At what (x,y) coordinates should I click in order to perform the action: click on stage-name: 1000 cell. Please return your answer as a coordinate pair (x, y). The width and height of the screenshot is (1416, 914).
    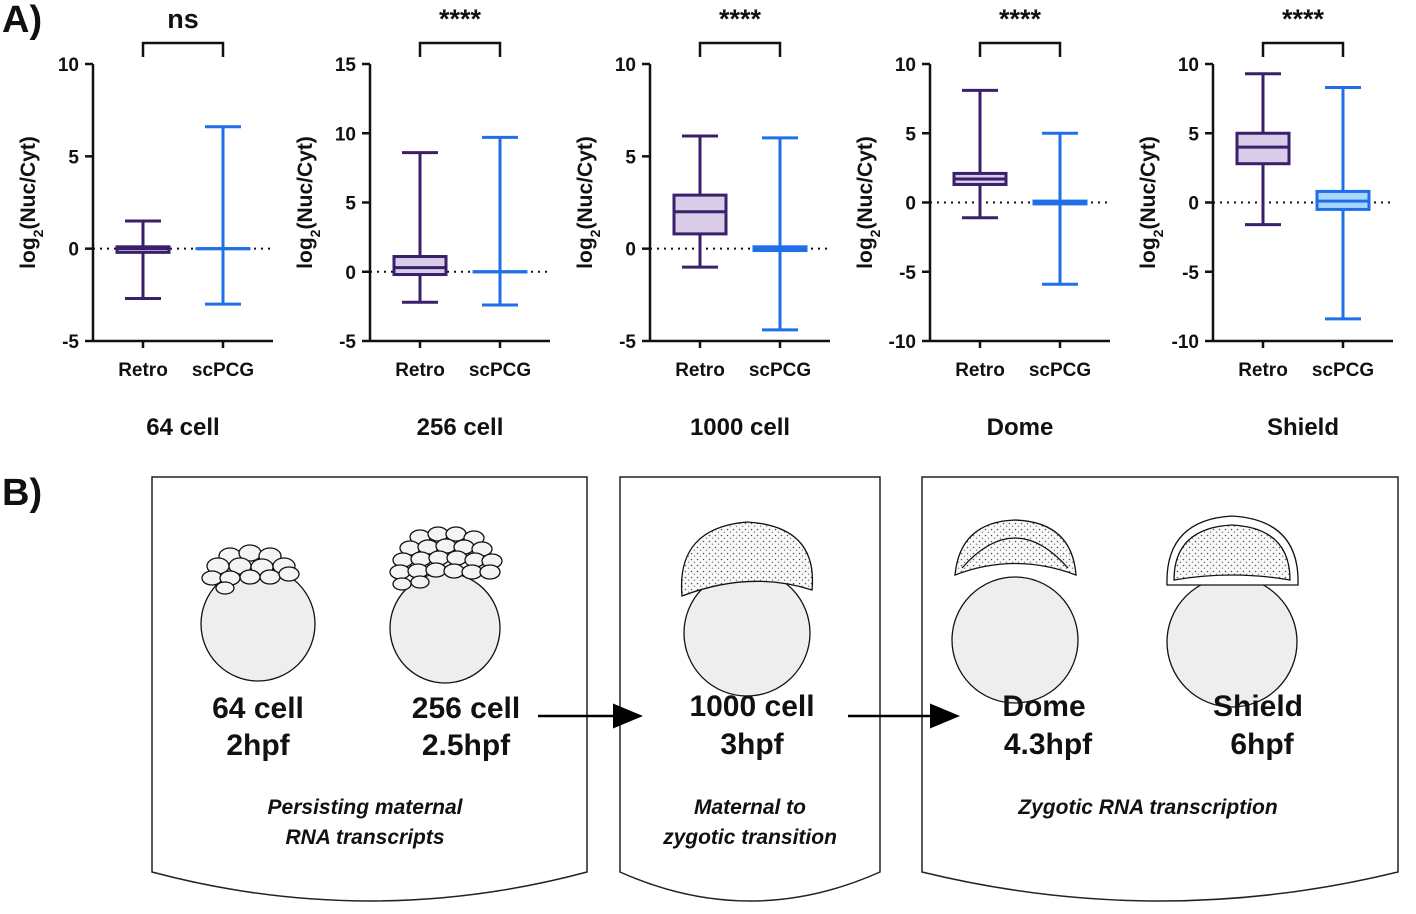
    Looking at the image, I should click on (751, 706).